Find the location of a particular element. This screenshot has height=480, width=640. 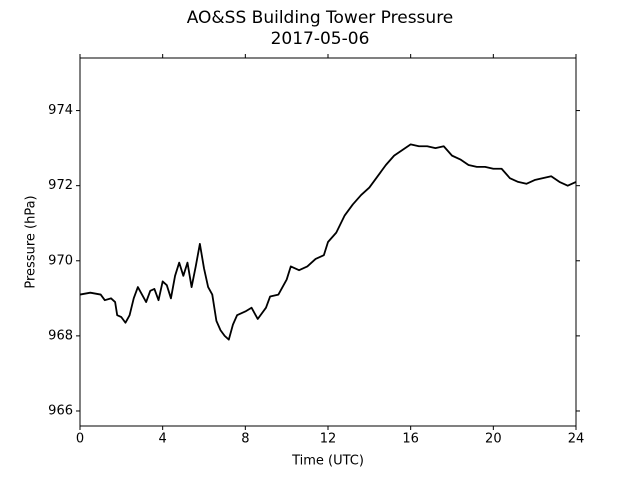

y-axis-label: Pressure (hPa) is located at coordinates (31, 241).